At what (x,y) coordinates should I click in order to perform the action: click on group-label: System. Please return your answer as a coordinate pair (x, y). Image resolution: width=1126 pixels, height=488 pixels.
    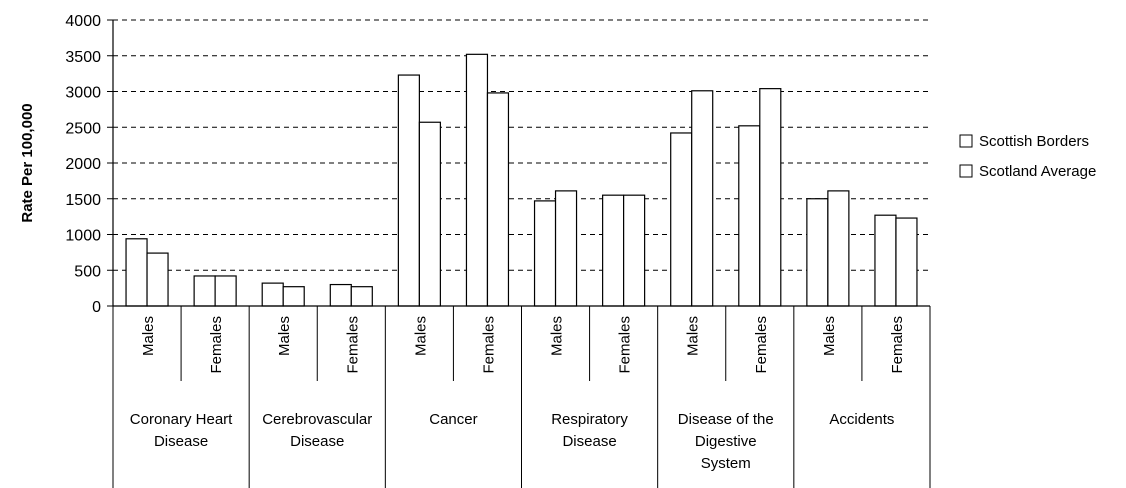
    Looking at the image, I should click on (726, 463).